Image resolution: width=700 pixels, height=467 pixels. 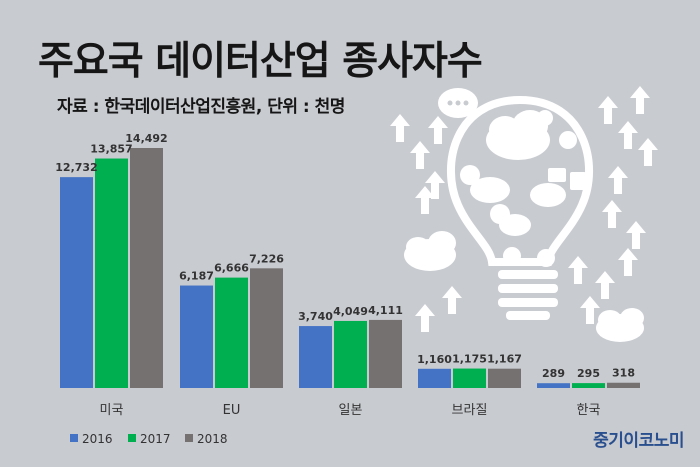 I want to click on value-label-2016-2: 3,740, so click(x=315, y=316).